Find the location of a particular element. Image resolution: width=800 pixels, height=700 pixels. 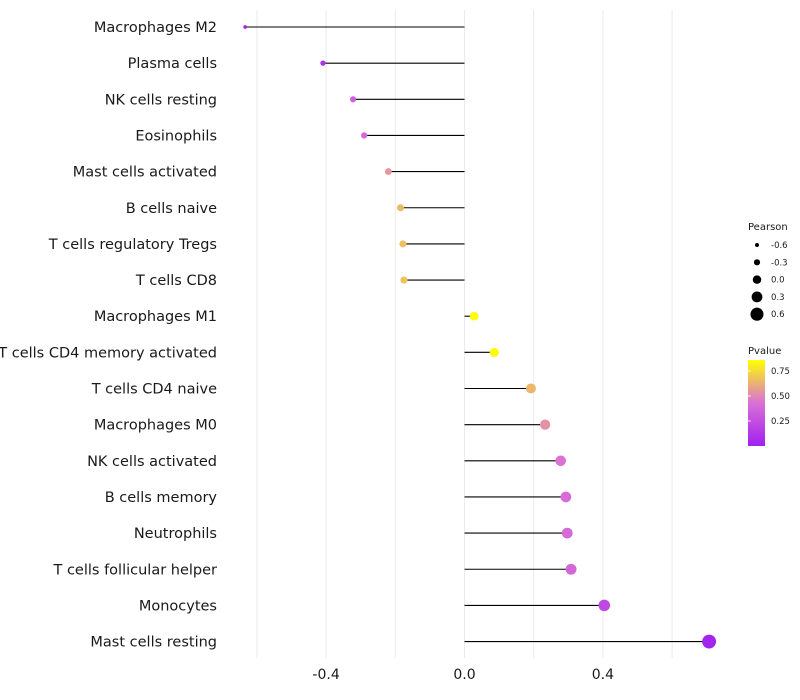

pvalue-legend-title: Pvalue is located at coordinates (764, 351).